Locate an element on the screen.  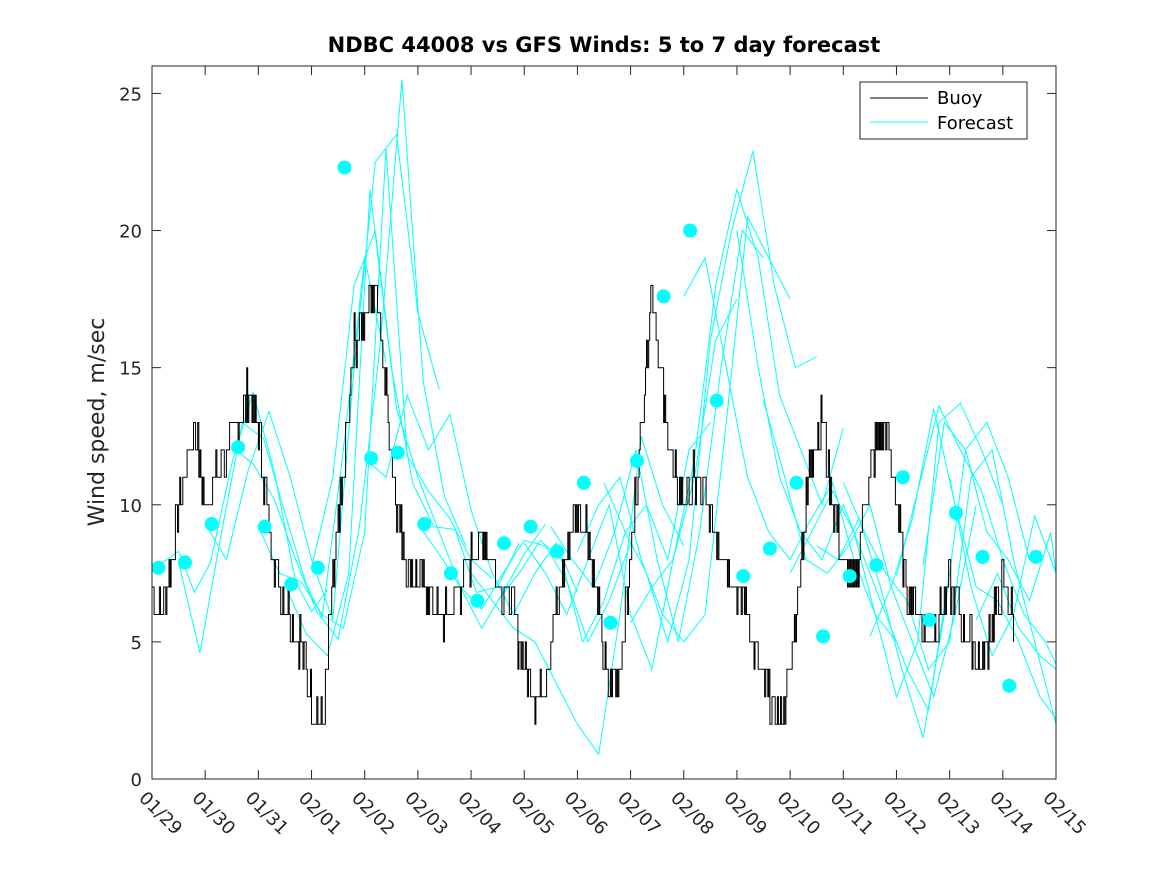
x-tick-label: 02/07 is located at coordinates (639, 814).